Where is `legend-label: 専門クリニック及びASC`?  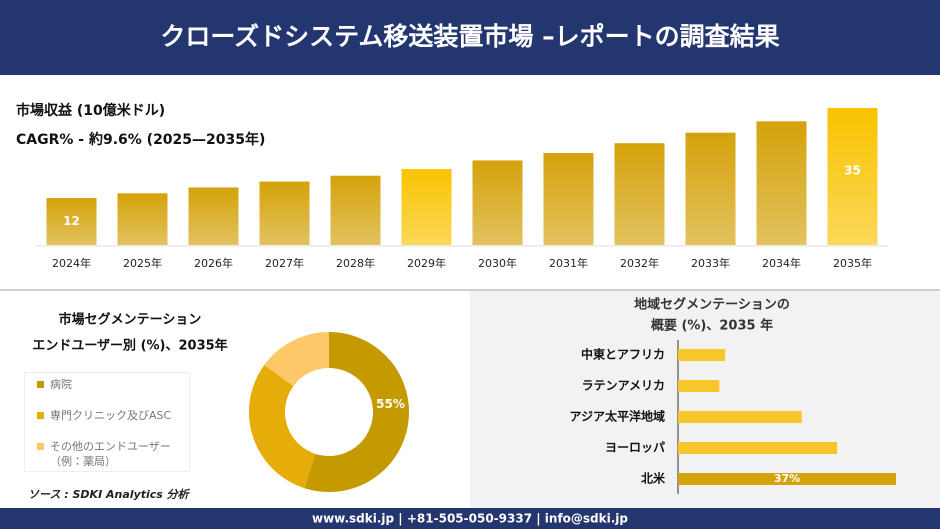 legend-label: 専門クリニック及びASC is located at coordinates (111, 415).